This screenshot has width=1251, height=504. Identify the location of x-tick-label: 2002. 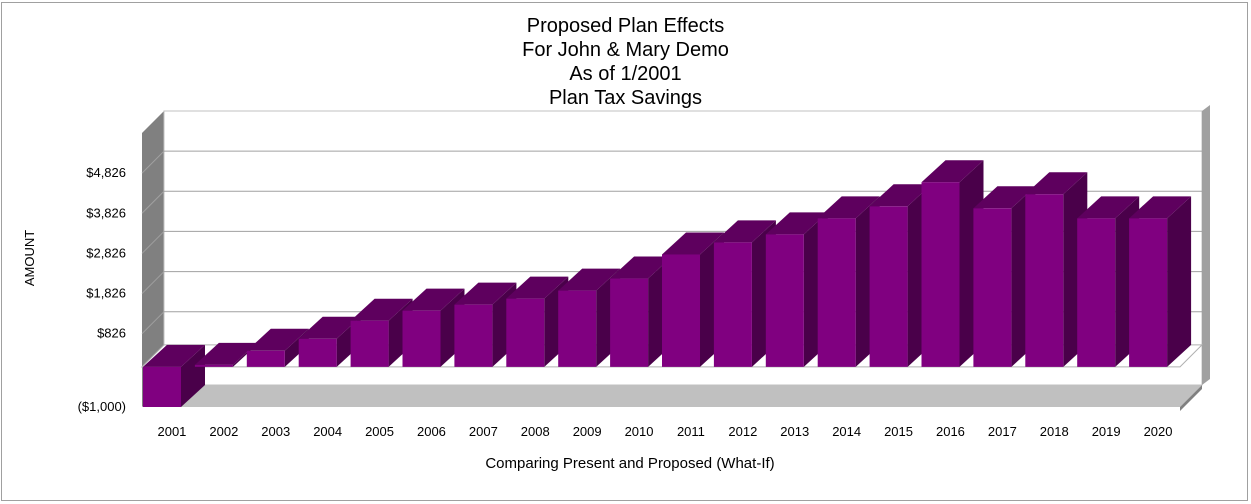
(223, 431).